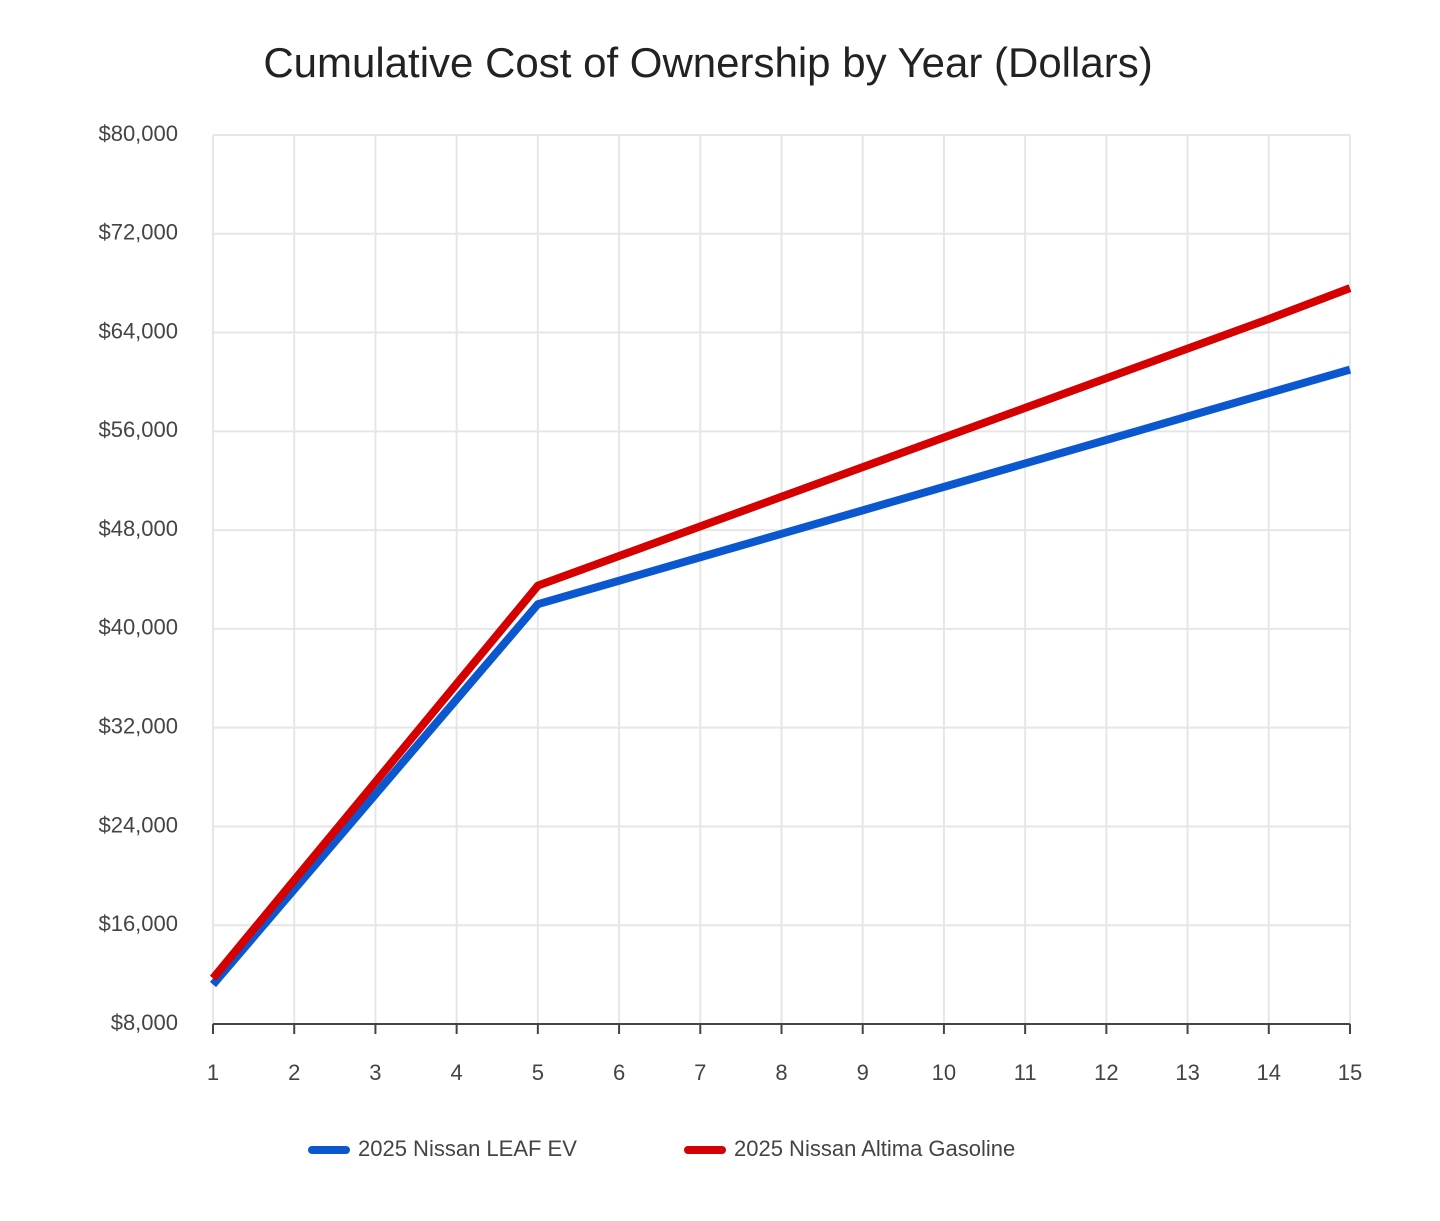  I want to click on x-tick-label: 2, so click(294, 1072).